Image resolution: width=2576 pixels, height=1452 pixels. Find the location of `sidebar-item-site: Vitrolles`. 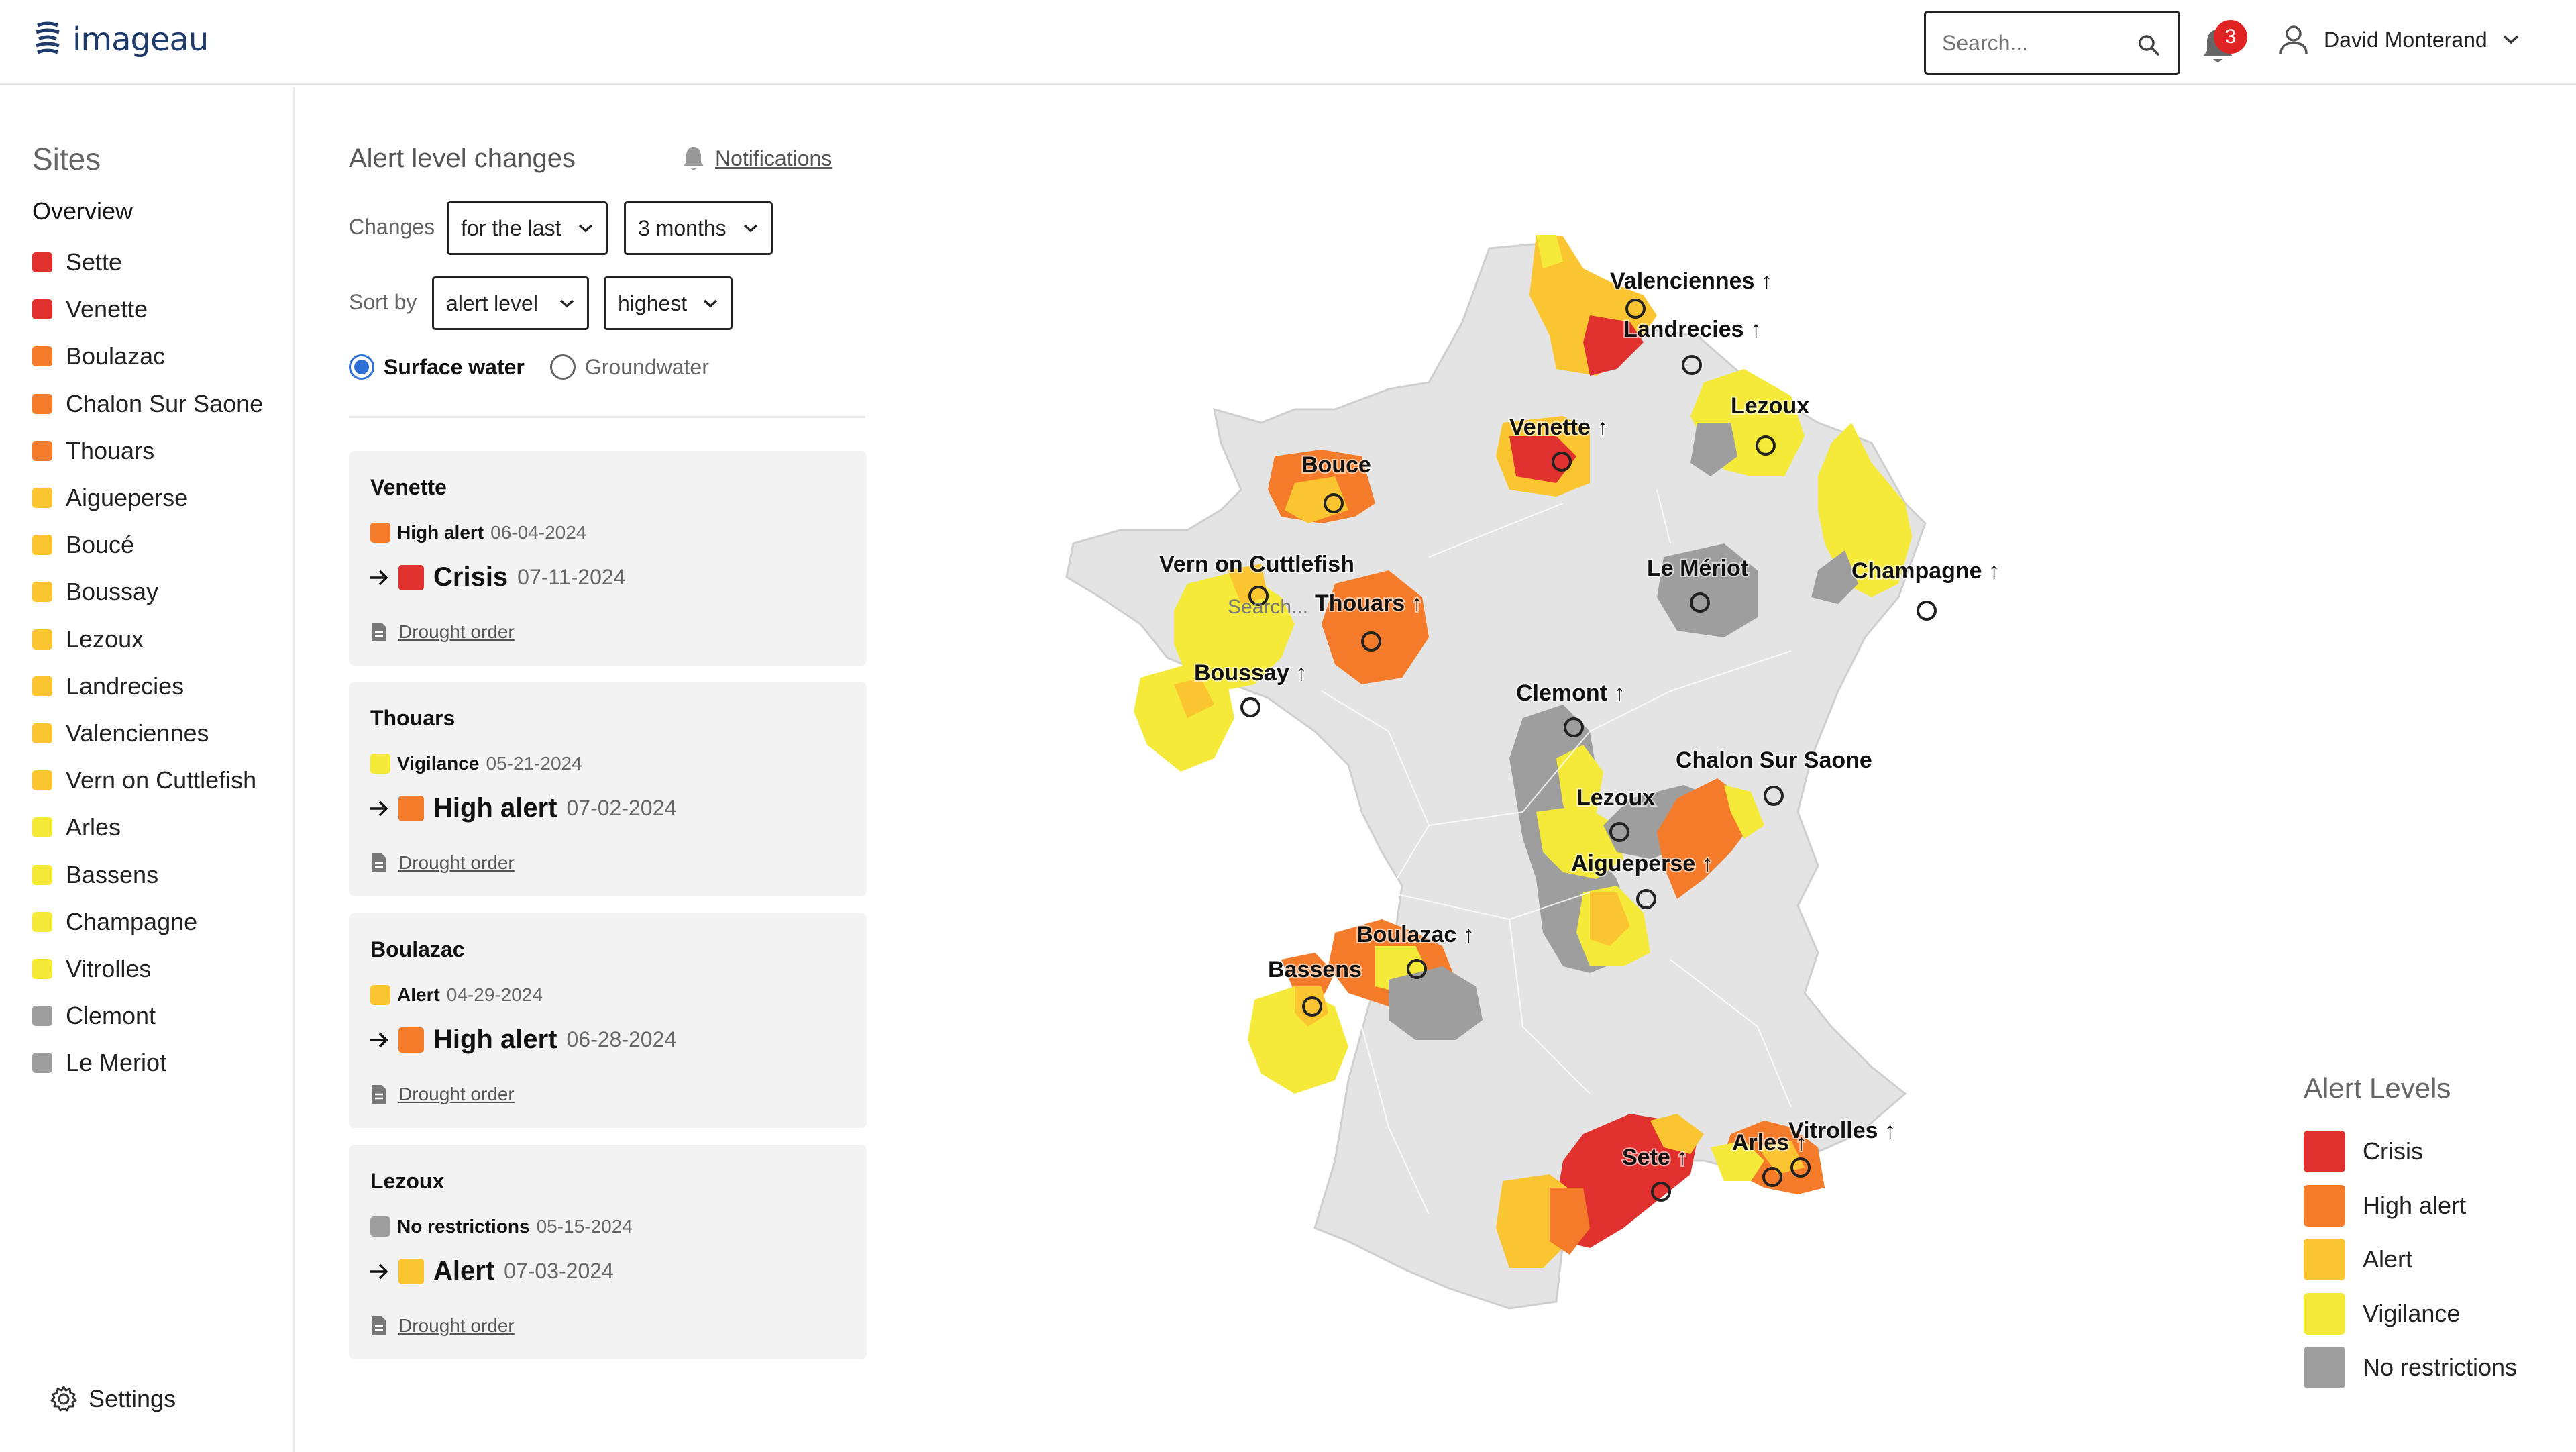

sidebar-item-site: Vitrolles is located at coordinates (147, 969).